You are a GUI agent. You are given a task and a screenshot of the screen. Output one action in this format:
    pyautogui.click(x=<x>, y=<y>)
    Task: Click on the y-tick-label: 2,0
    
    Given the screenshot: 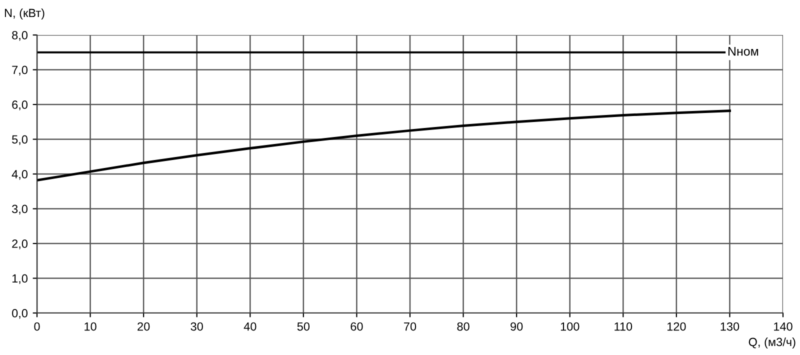 What is the action you would take?
    pyautogui.click(x=20, y=245)
    